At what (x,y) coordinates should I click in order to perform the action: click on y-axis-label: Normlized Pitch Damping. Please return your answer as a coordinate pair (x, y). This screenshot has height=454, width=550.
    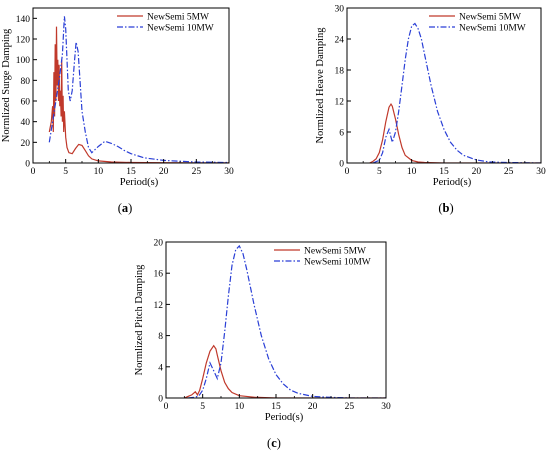
    Looking at the image, I should click on (139, 320).